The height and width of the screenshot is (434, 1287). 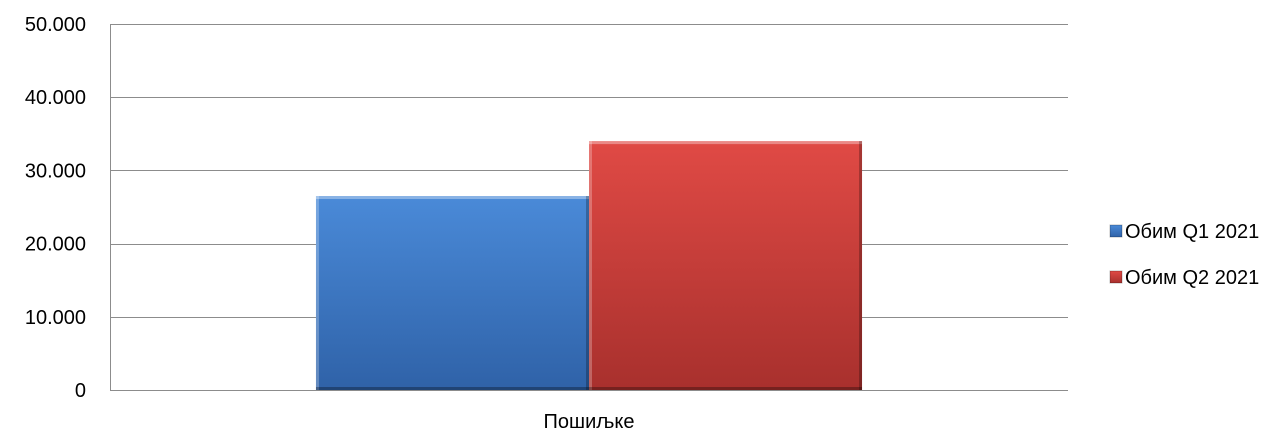 I want to click on y-tick-label: 30.000, so click(x=55, y=171).